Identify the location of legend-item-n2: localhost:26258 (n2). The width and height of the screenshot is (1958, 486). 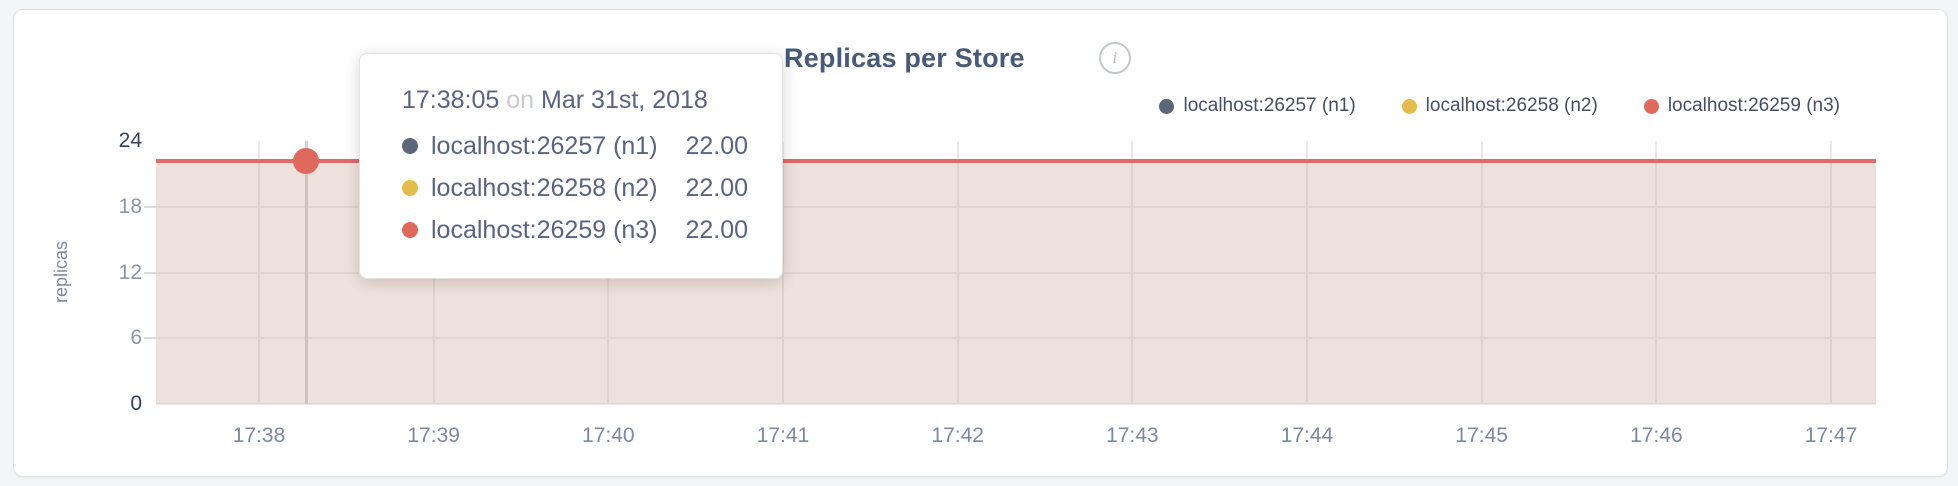
(1499, 106).